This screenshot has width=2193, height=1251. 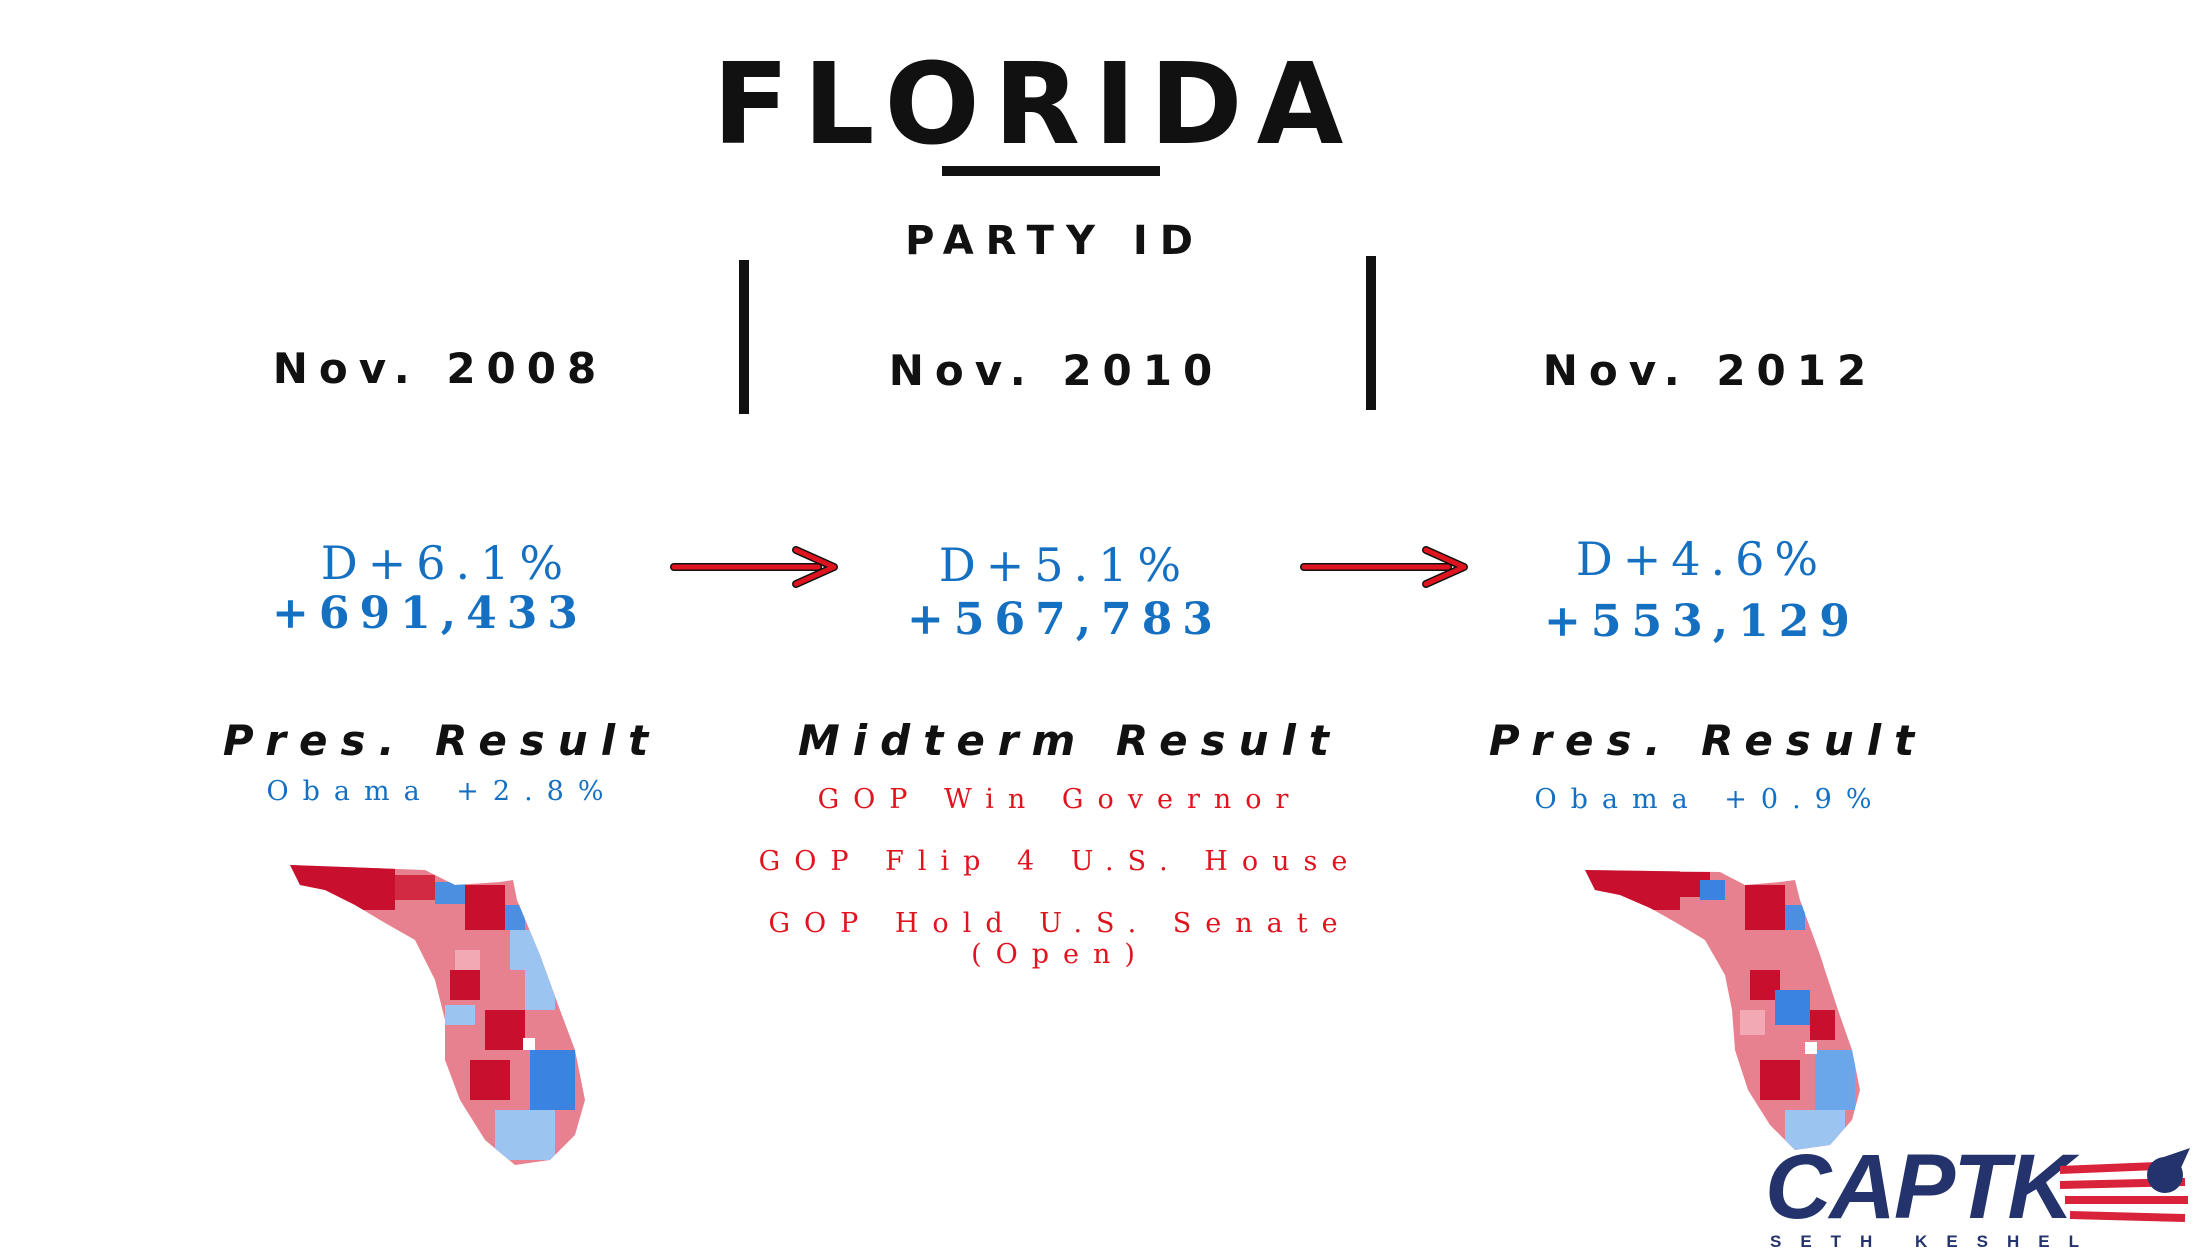 I want to click on party-num-2012: +553,129, so click(x=1702, y=621).